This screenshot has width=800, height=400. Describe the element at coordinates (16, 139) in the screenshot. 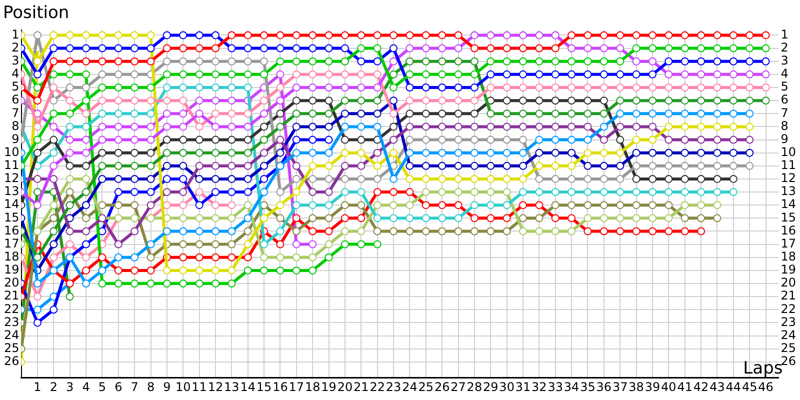

I see `y-tick-label: 9` at that location.